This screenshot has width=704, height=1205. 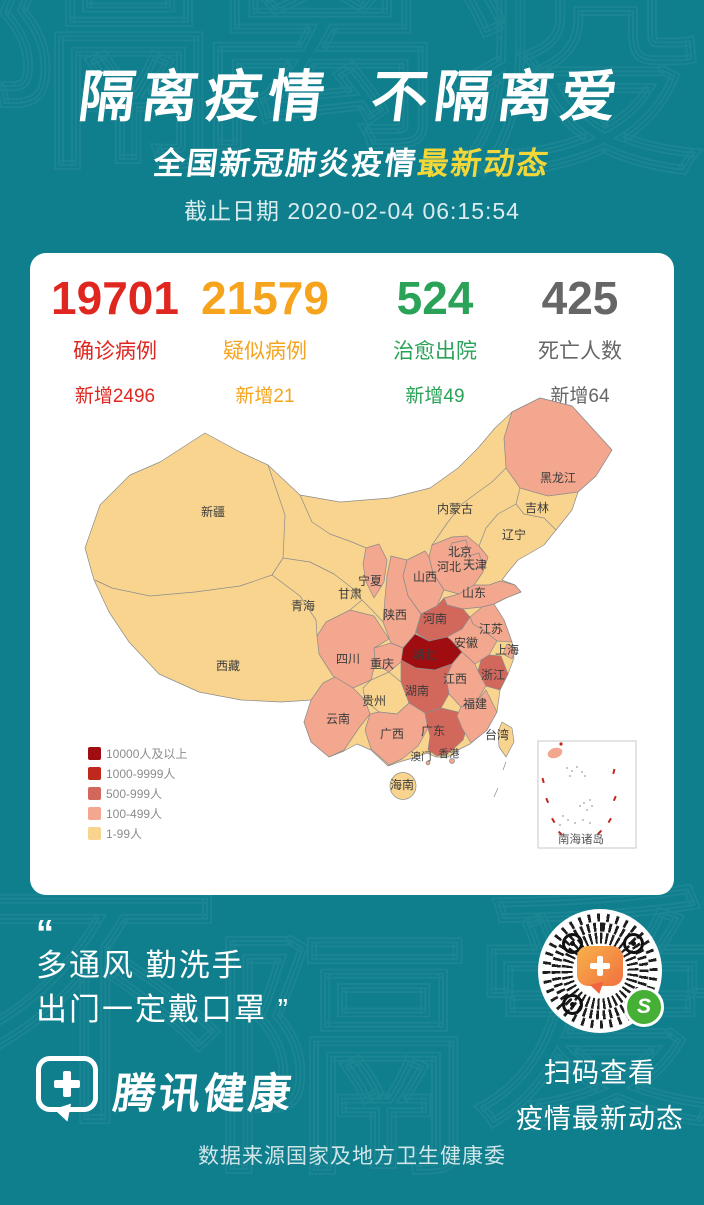 I want to click on brand-name: 腾讯健康, so click(x=203, y=1093).